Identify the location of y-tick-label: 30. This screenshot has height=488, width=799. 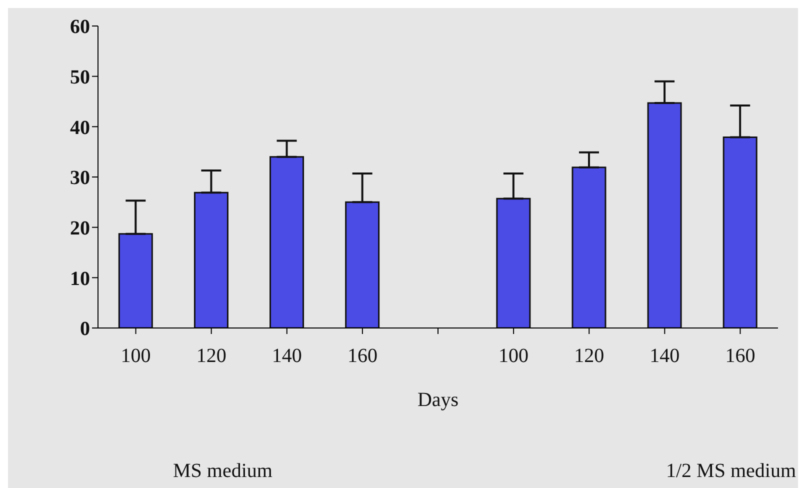
(80, 178).